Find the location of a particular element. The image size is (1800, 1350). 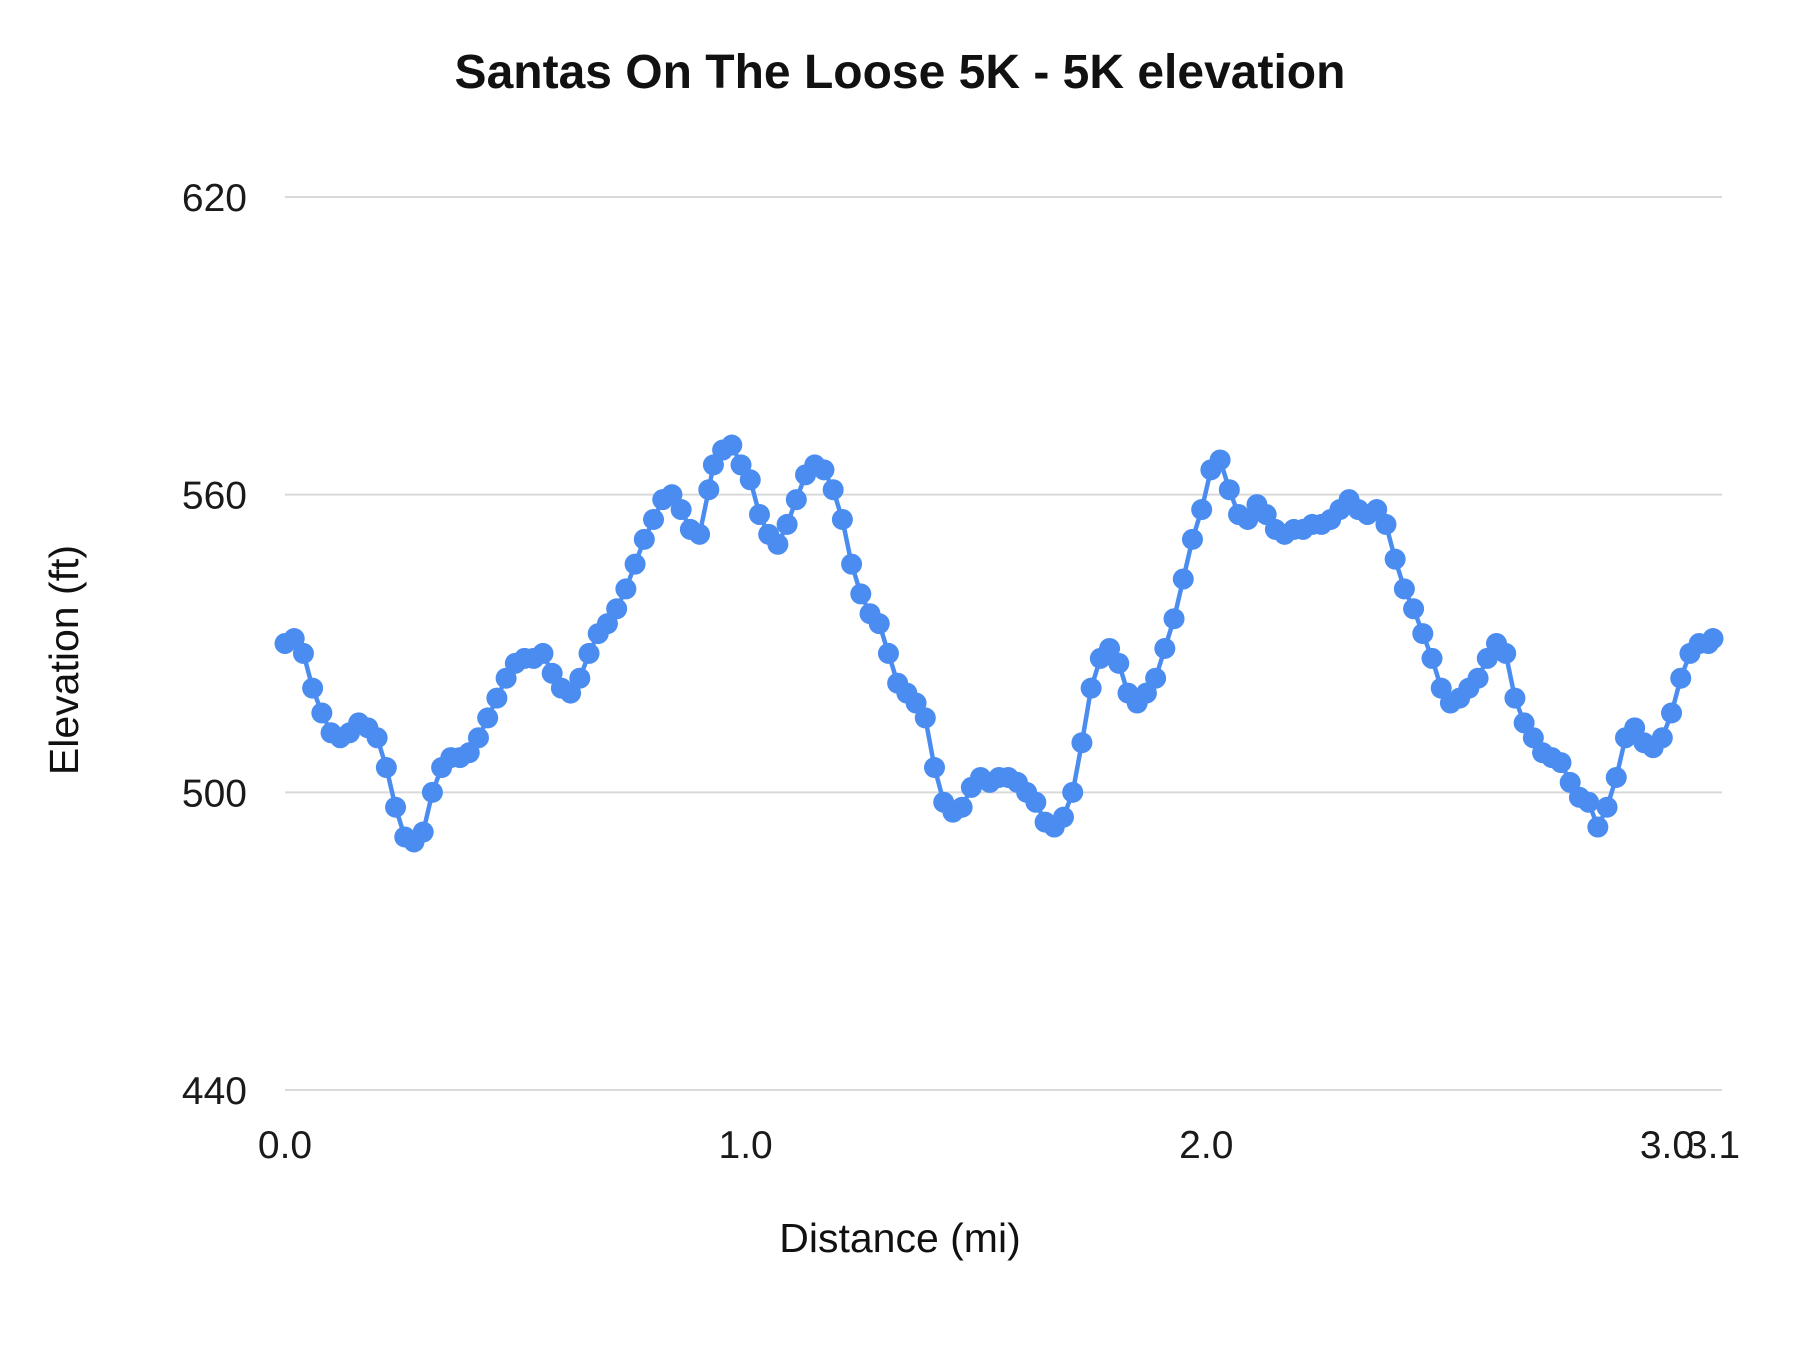

y-tick-label: 620 is located at coordinates (214, 198).